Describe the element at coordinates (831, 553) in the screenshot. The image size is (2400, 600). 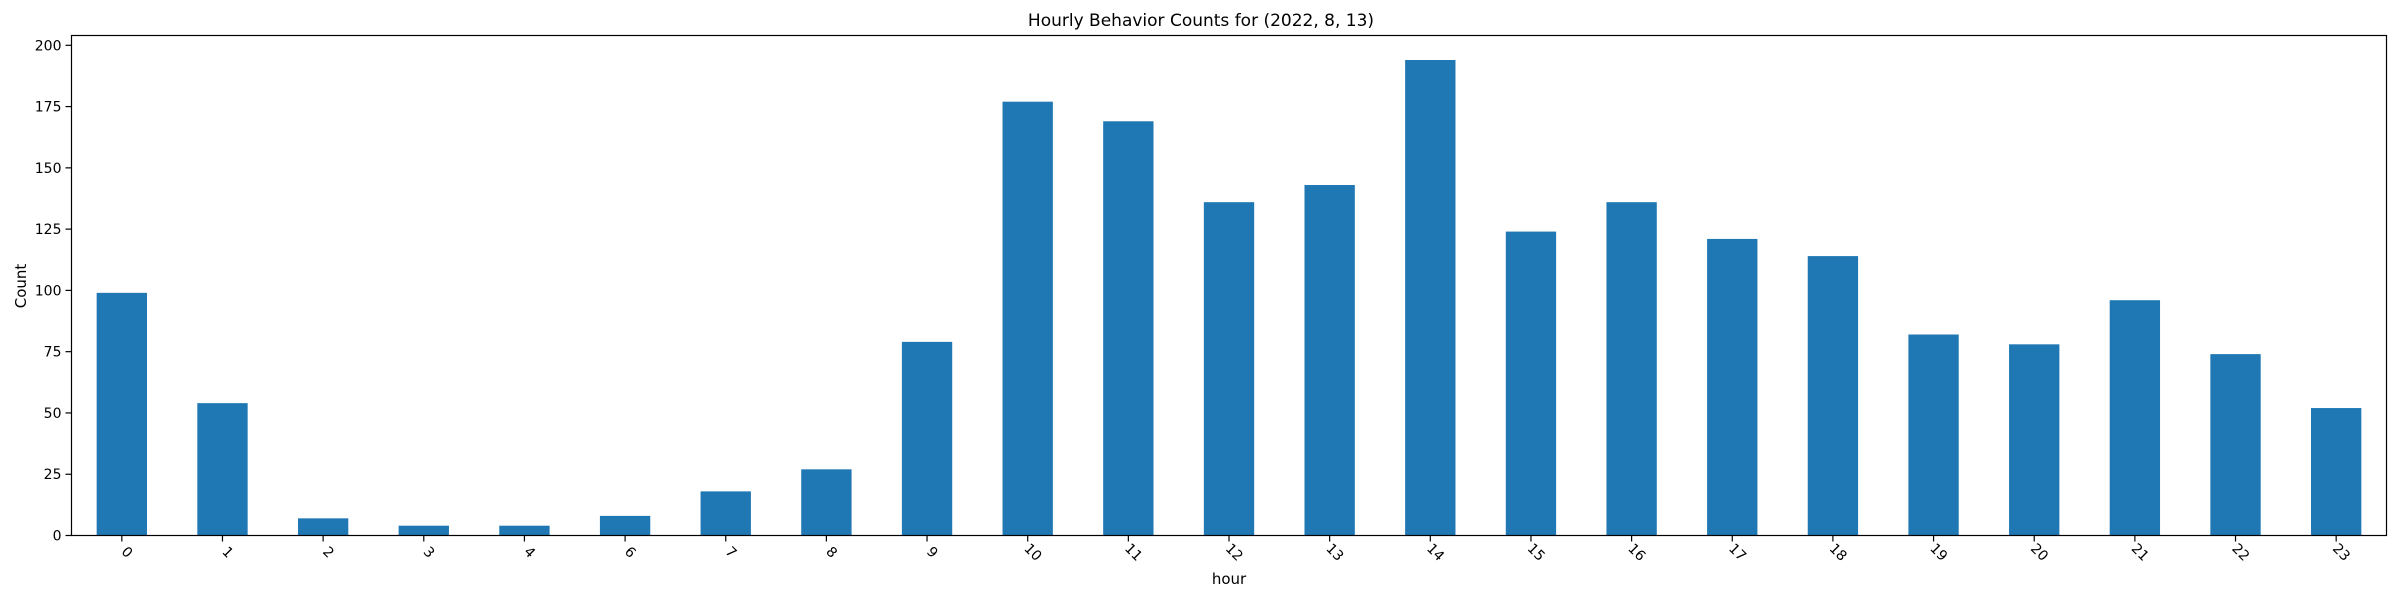
I see `x-tick-label: 8` at that location.